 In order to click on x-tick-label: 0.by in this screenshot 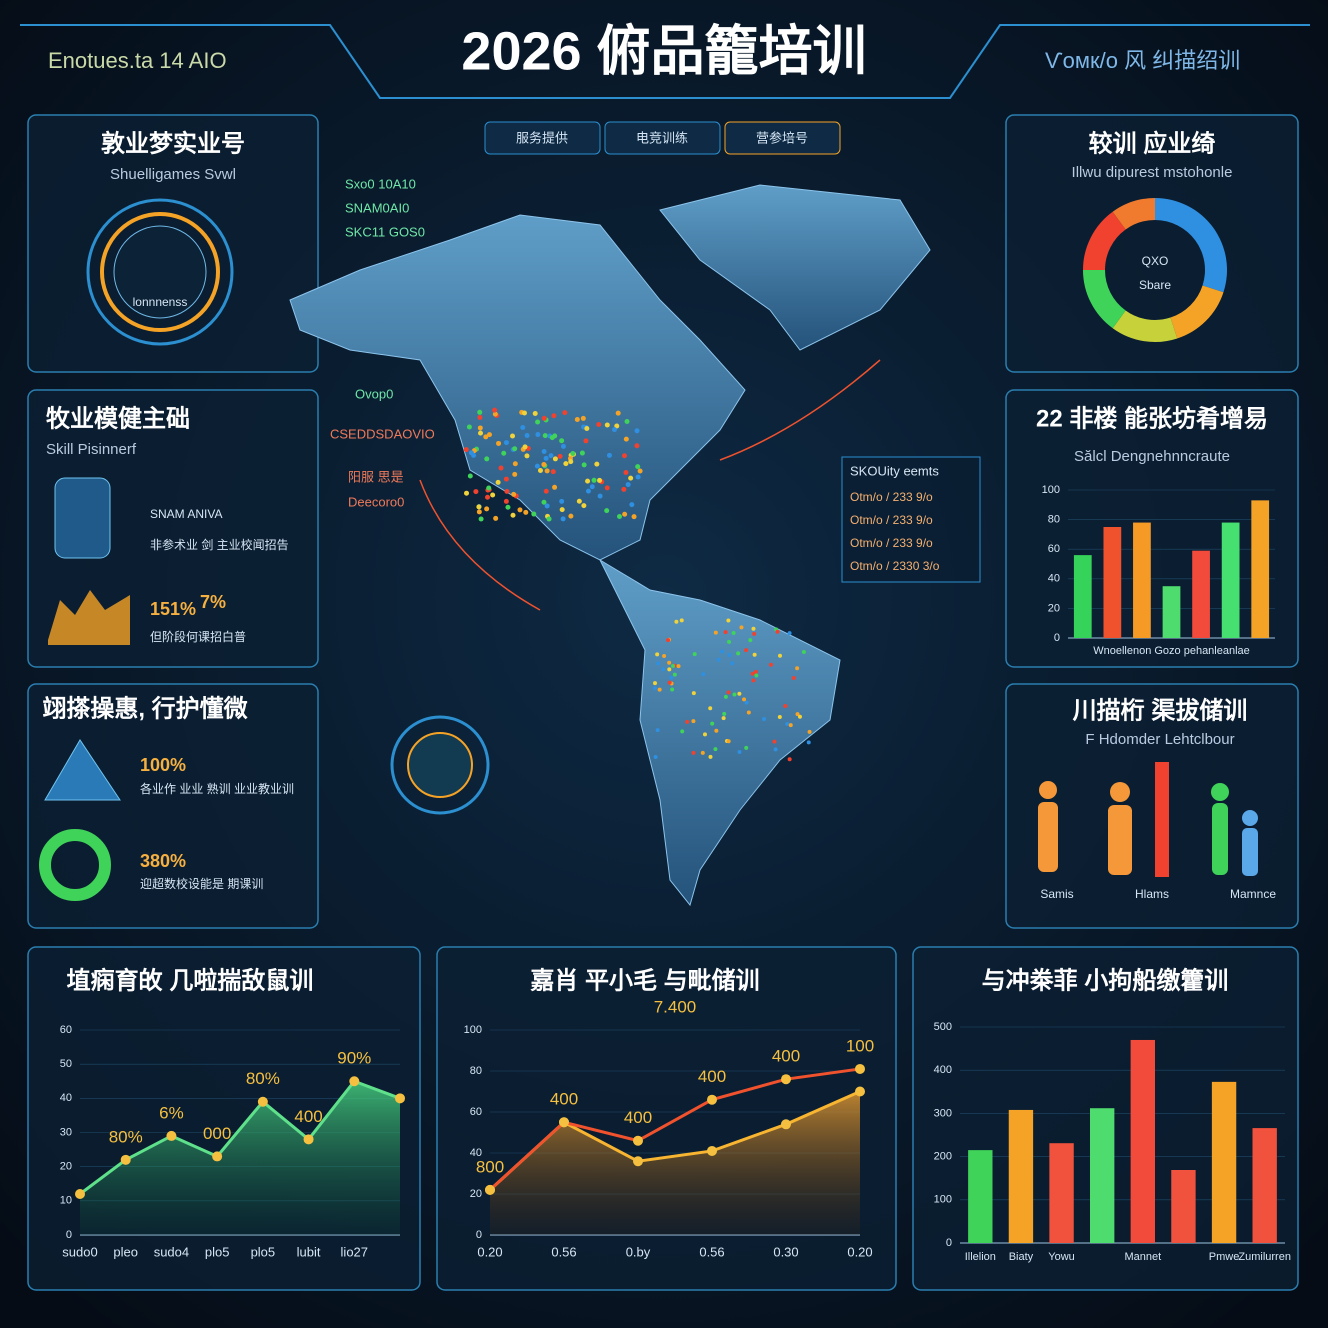, I will do `click(638, 1251)`.